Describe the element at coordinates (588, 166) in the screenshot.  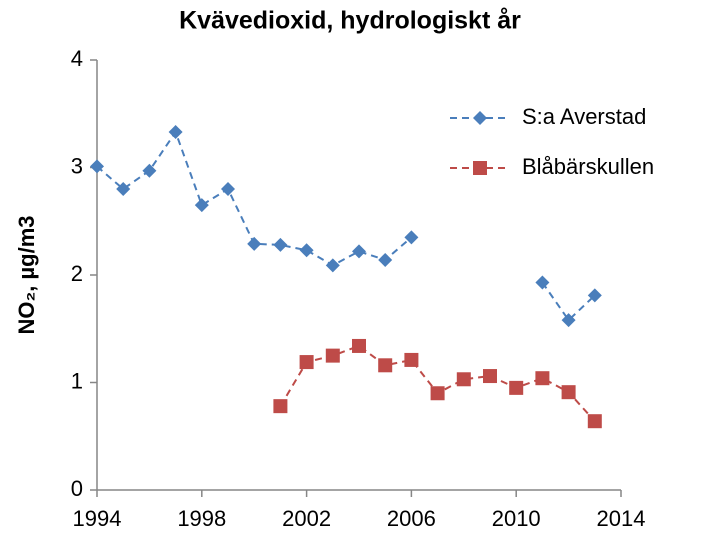
I see `legend-label: Blåbärskullen` at that location.